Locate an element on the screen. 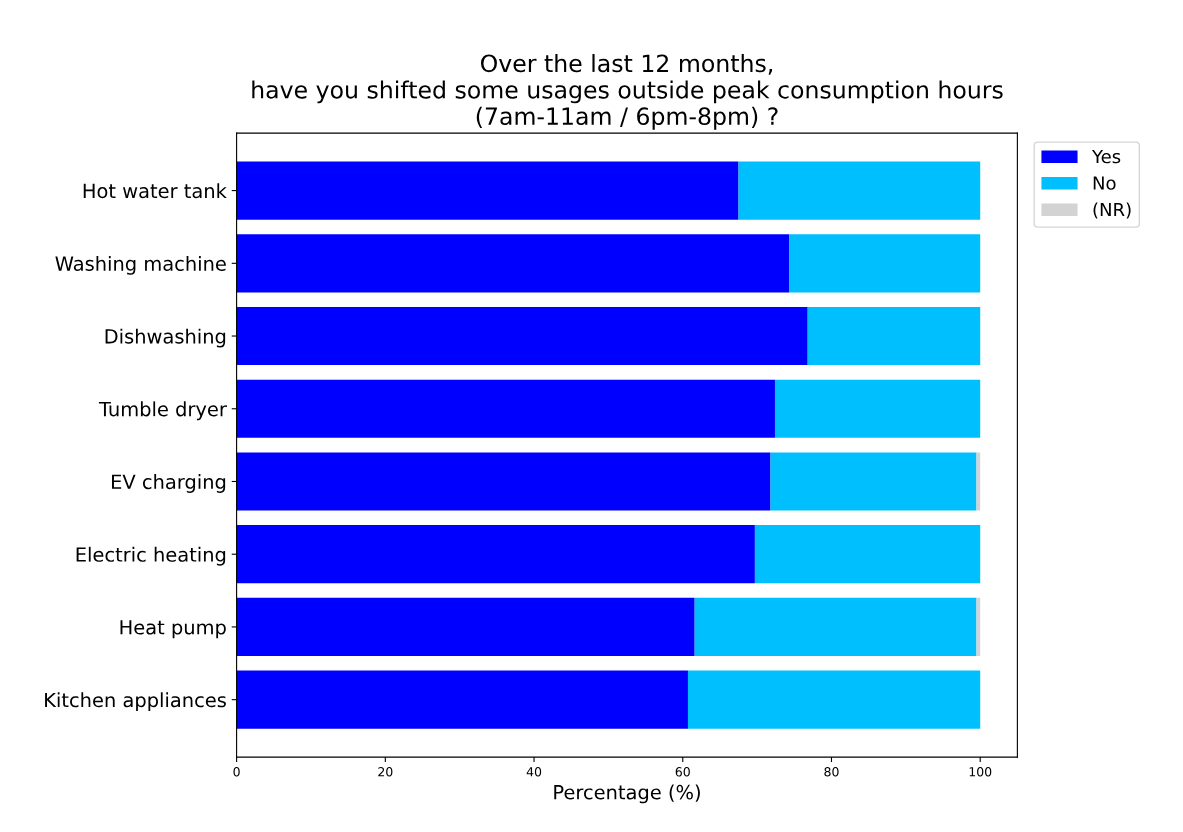  x-tick-label: 100 is located at coordinates (980, 772).